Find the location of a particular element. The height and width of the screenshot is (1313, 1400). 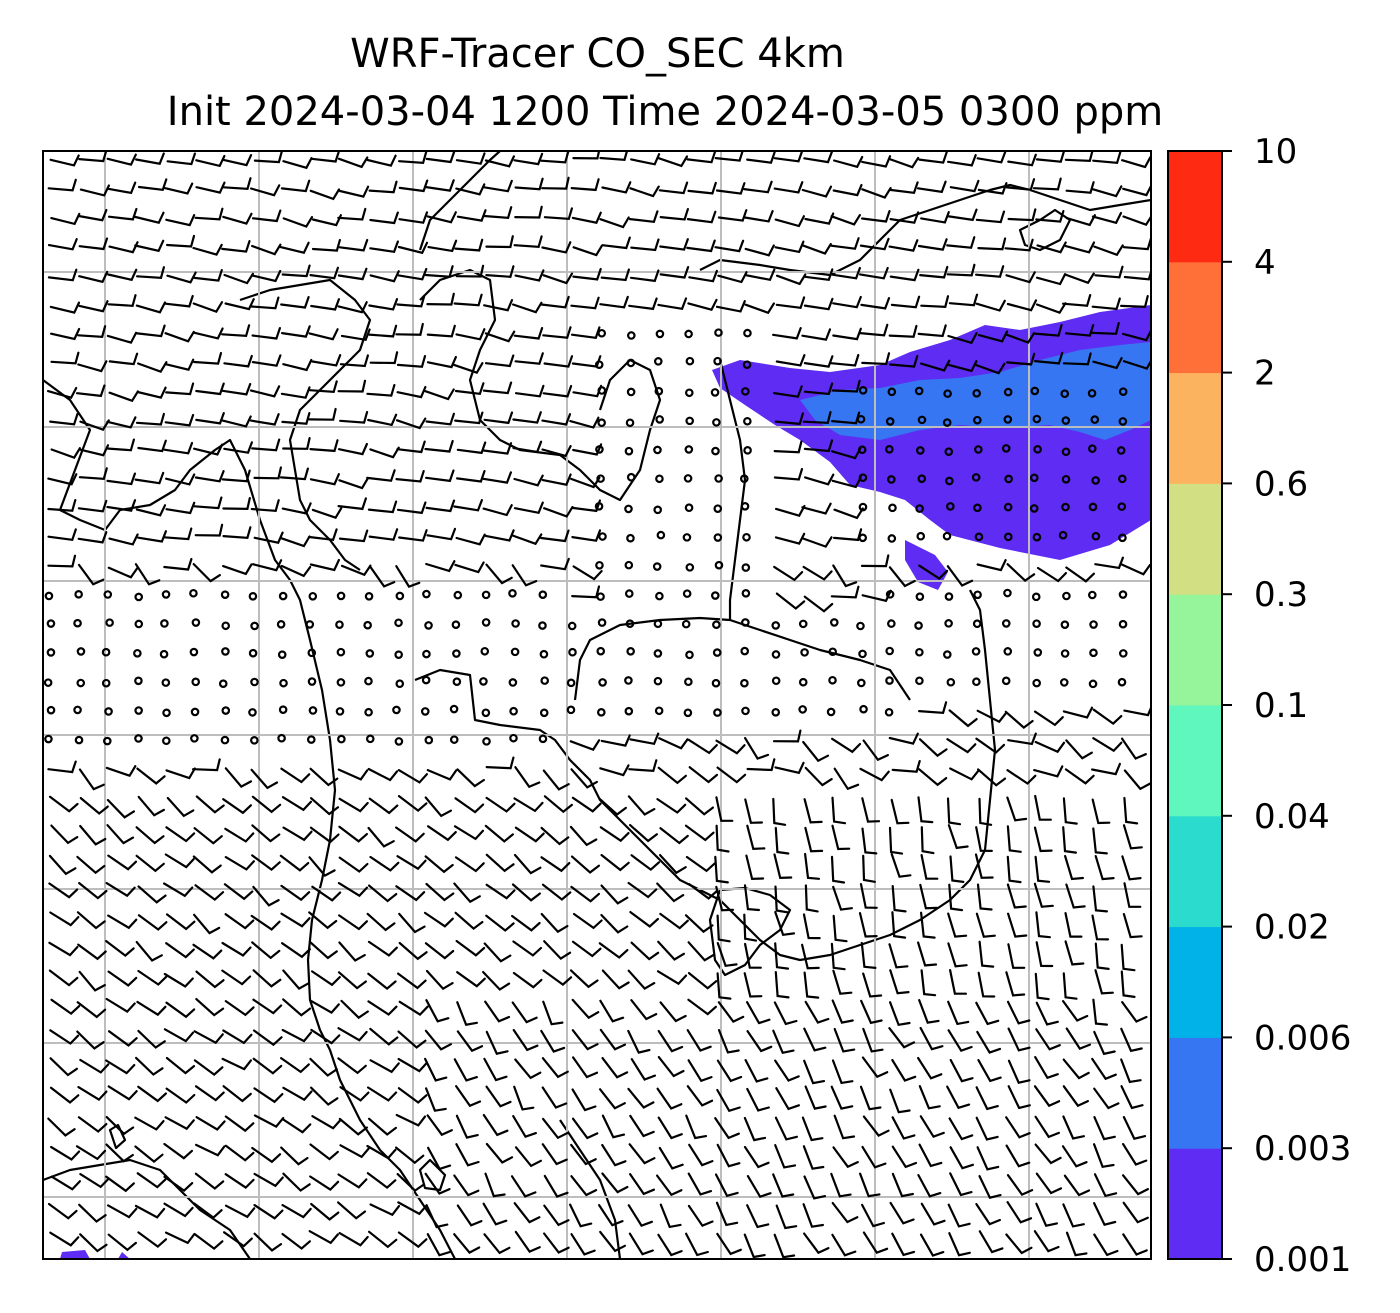

colorbar-tick-label: 10 is located at coordinates (1275, 152).